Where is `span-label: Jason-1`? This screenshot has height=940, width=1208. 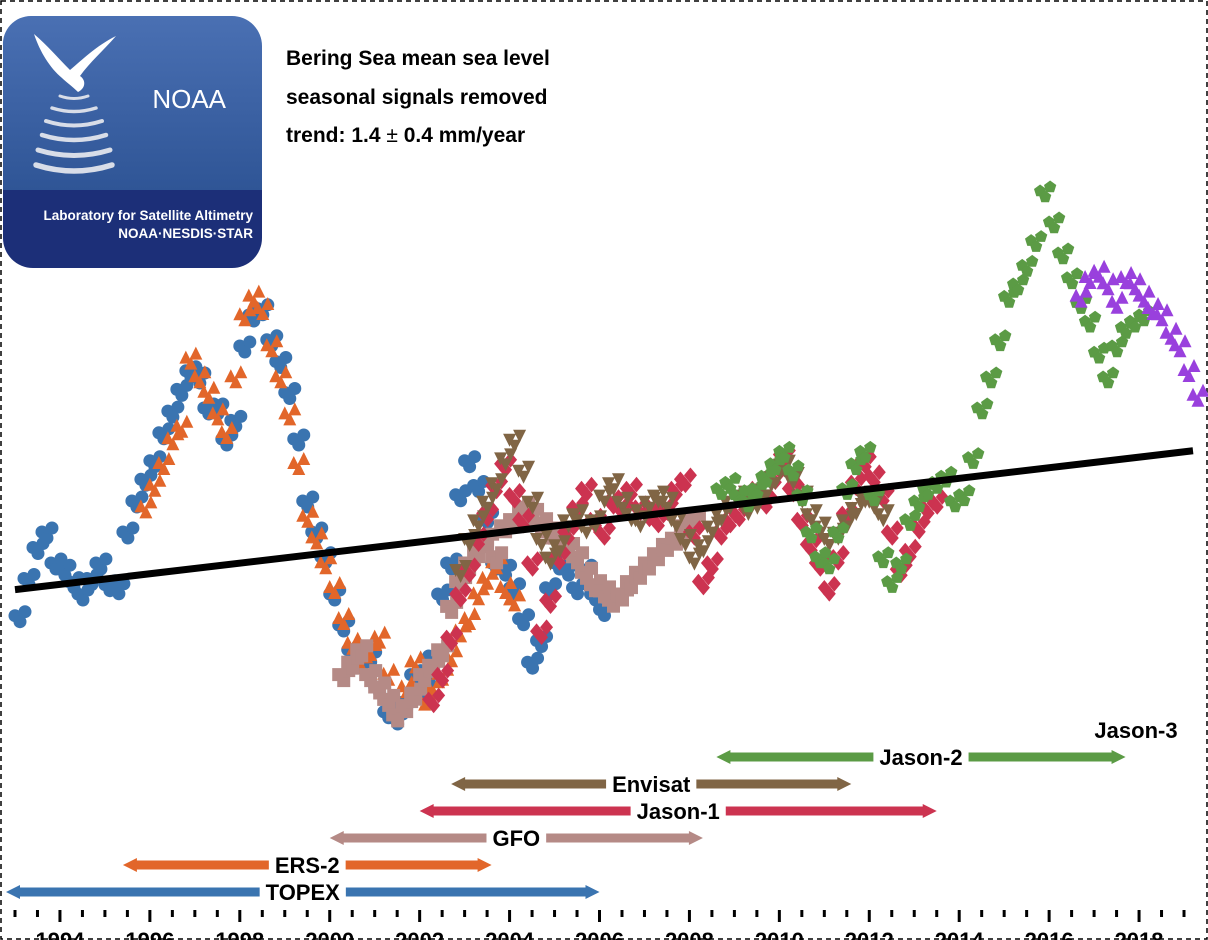 span-label: Jason-1 is located at coordinates (678, 811).